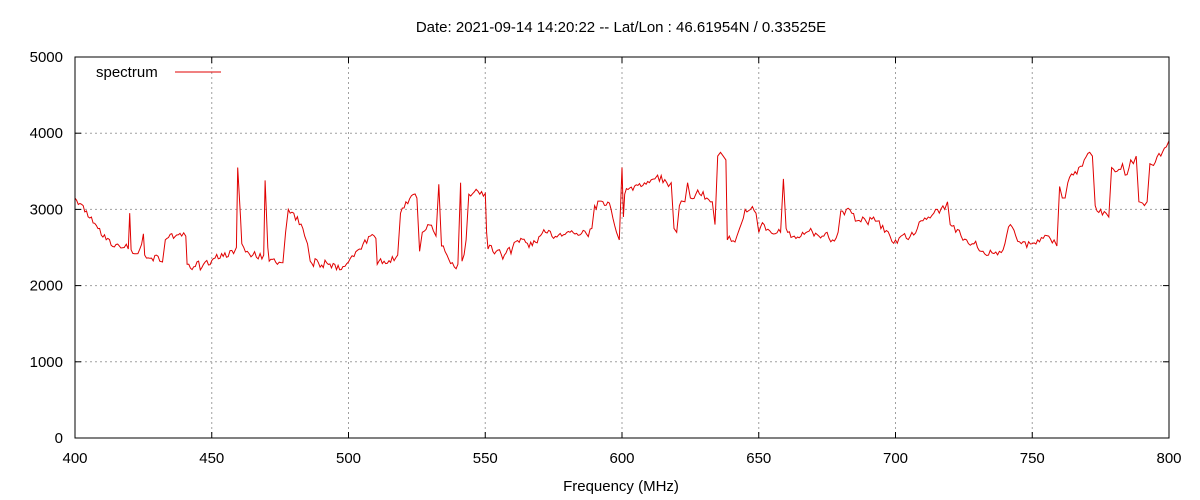 This screenshot has width=1200, height=500. What do you see at coordinates (46, 57) in the screenshot?
I see `y-tick-label: 5000` at bounding box center [46, 57].